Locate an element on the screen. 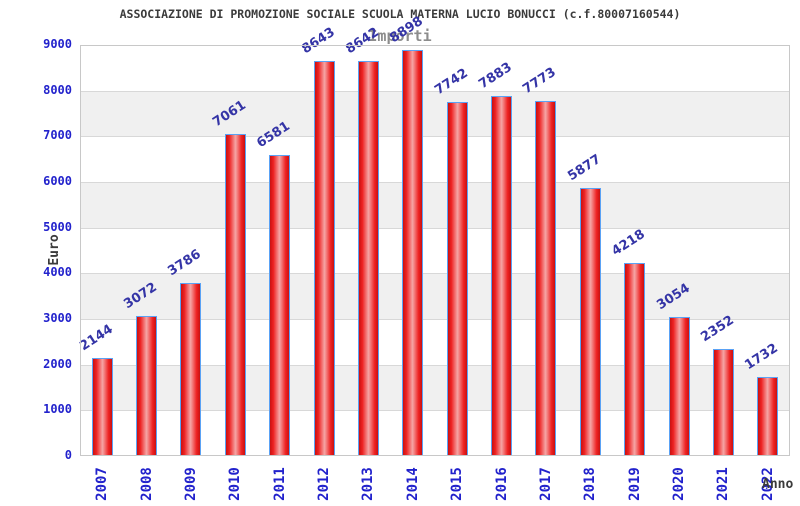  bar-2007 is located at coordinates (102, 407).